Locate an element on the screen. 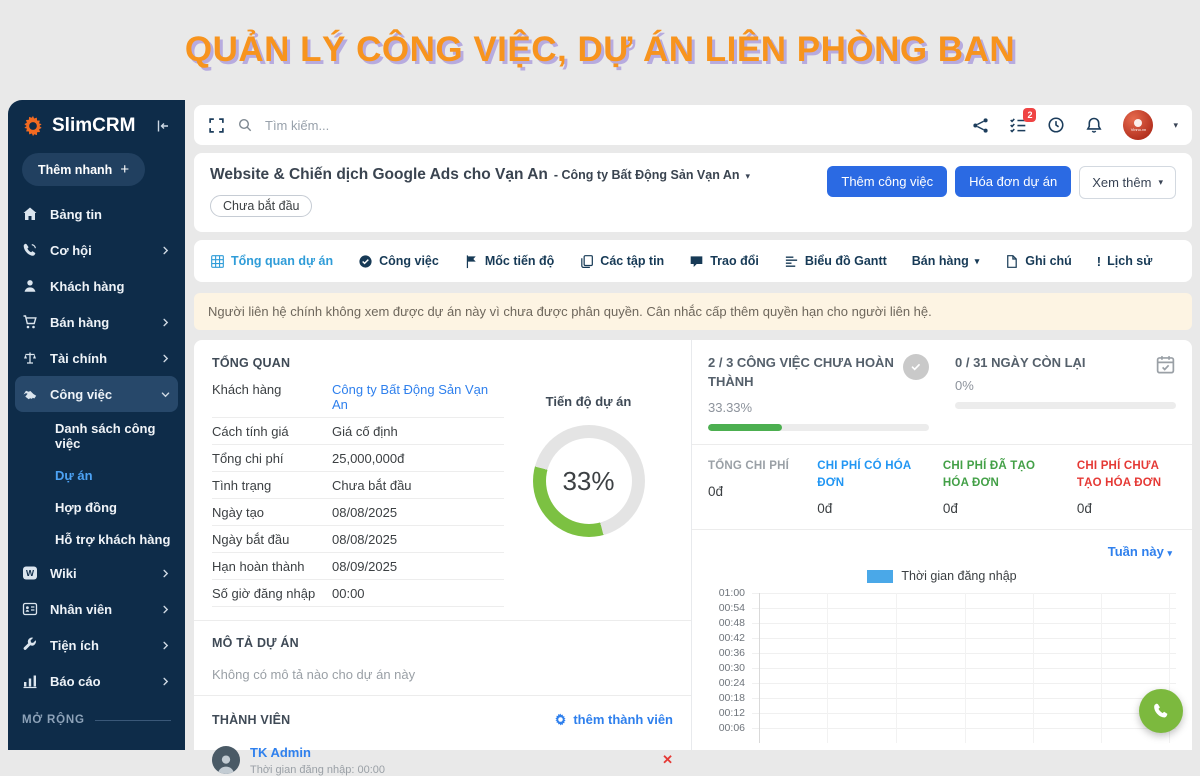  chart-legend: Thời gian đăng nhập is located at coordinates (942, 576).